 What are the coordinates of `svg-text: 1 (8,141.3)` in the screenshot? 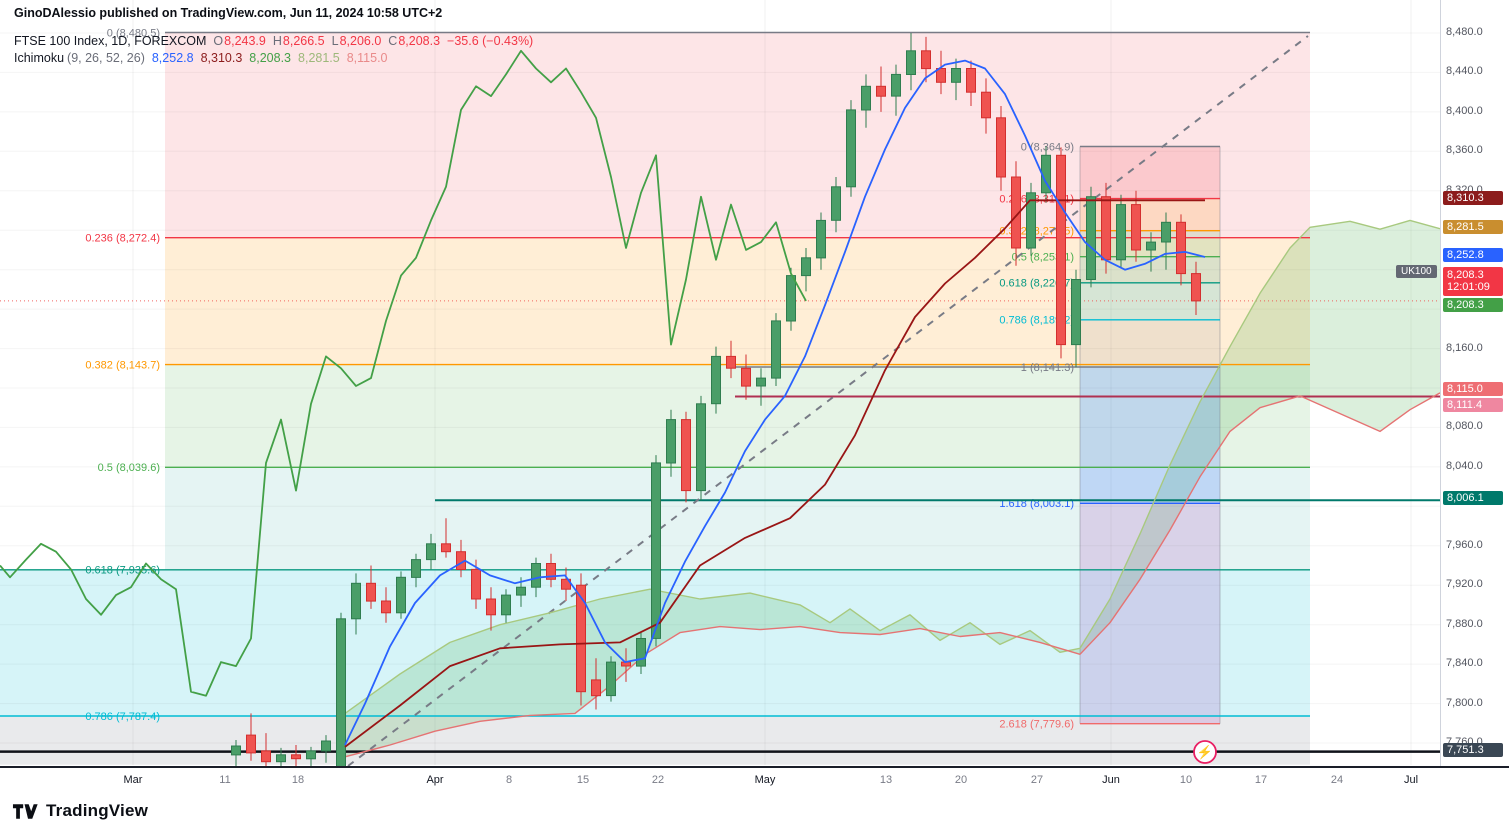 It's located at (1047, 368).